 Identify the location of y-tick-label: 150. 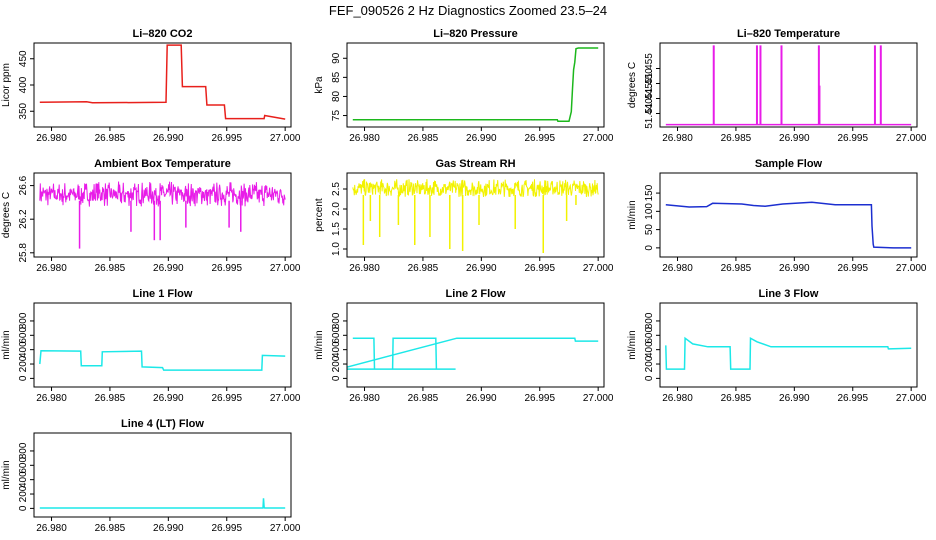
(649, 192).